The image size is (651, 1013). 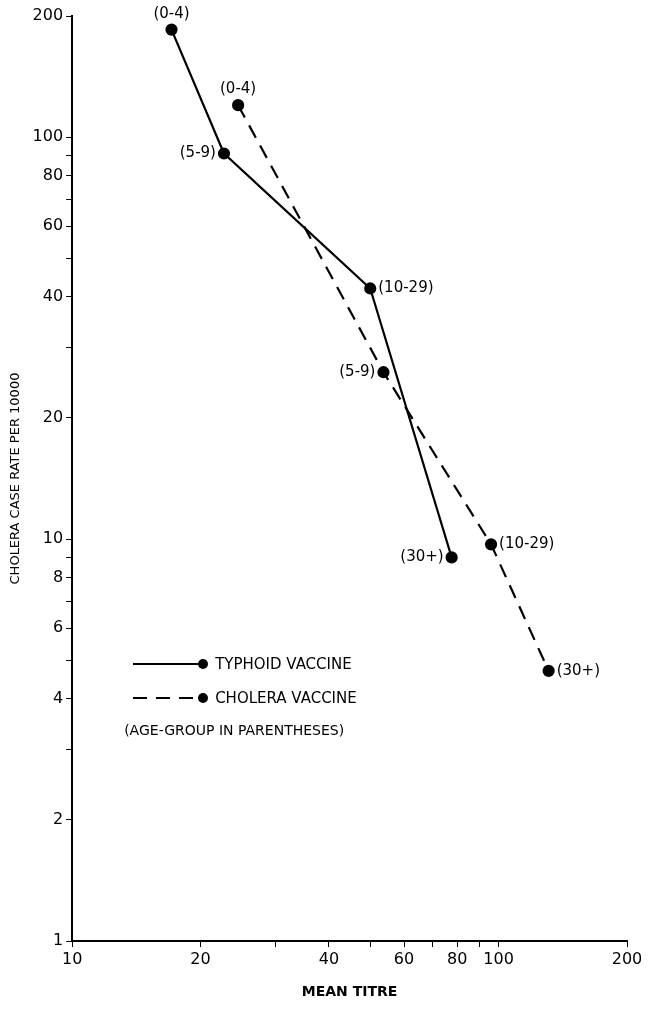 I want to click on y-tick-label: 20, so click(x=53, y=417).